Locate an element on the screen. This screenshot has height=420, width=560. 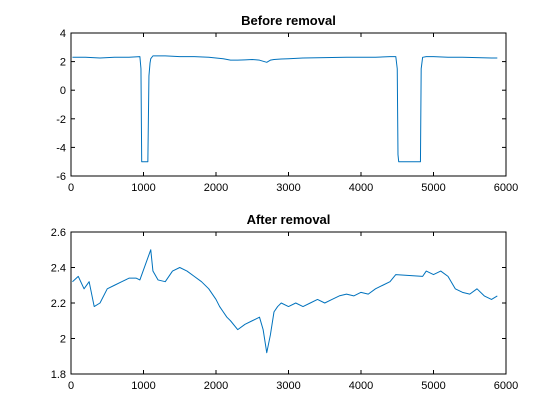
x-tick-label-1: 1000 is located at coordinates (143, 188).